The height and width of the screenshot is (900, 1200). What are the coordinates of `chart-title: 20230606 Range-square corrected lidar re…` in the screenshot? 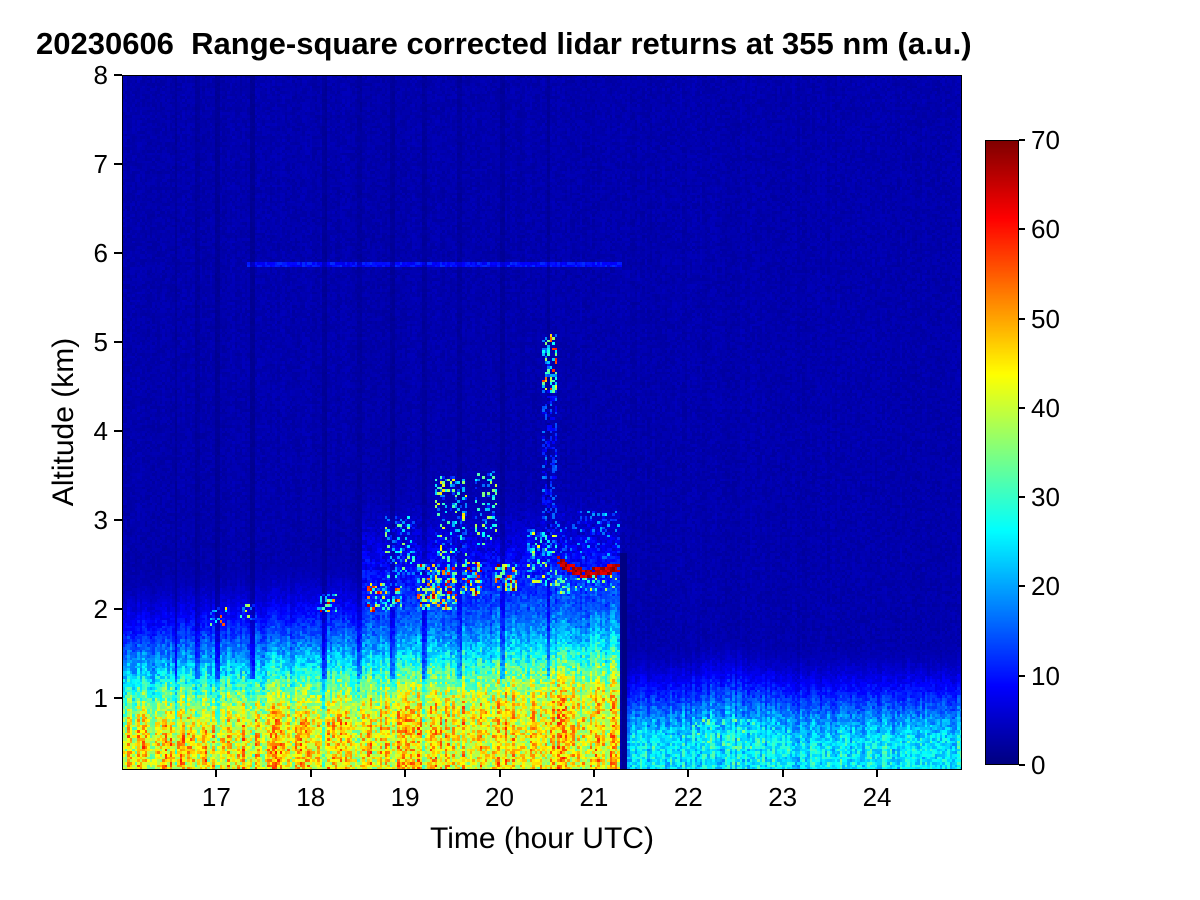 It's located at (504, 43).